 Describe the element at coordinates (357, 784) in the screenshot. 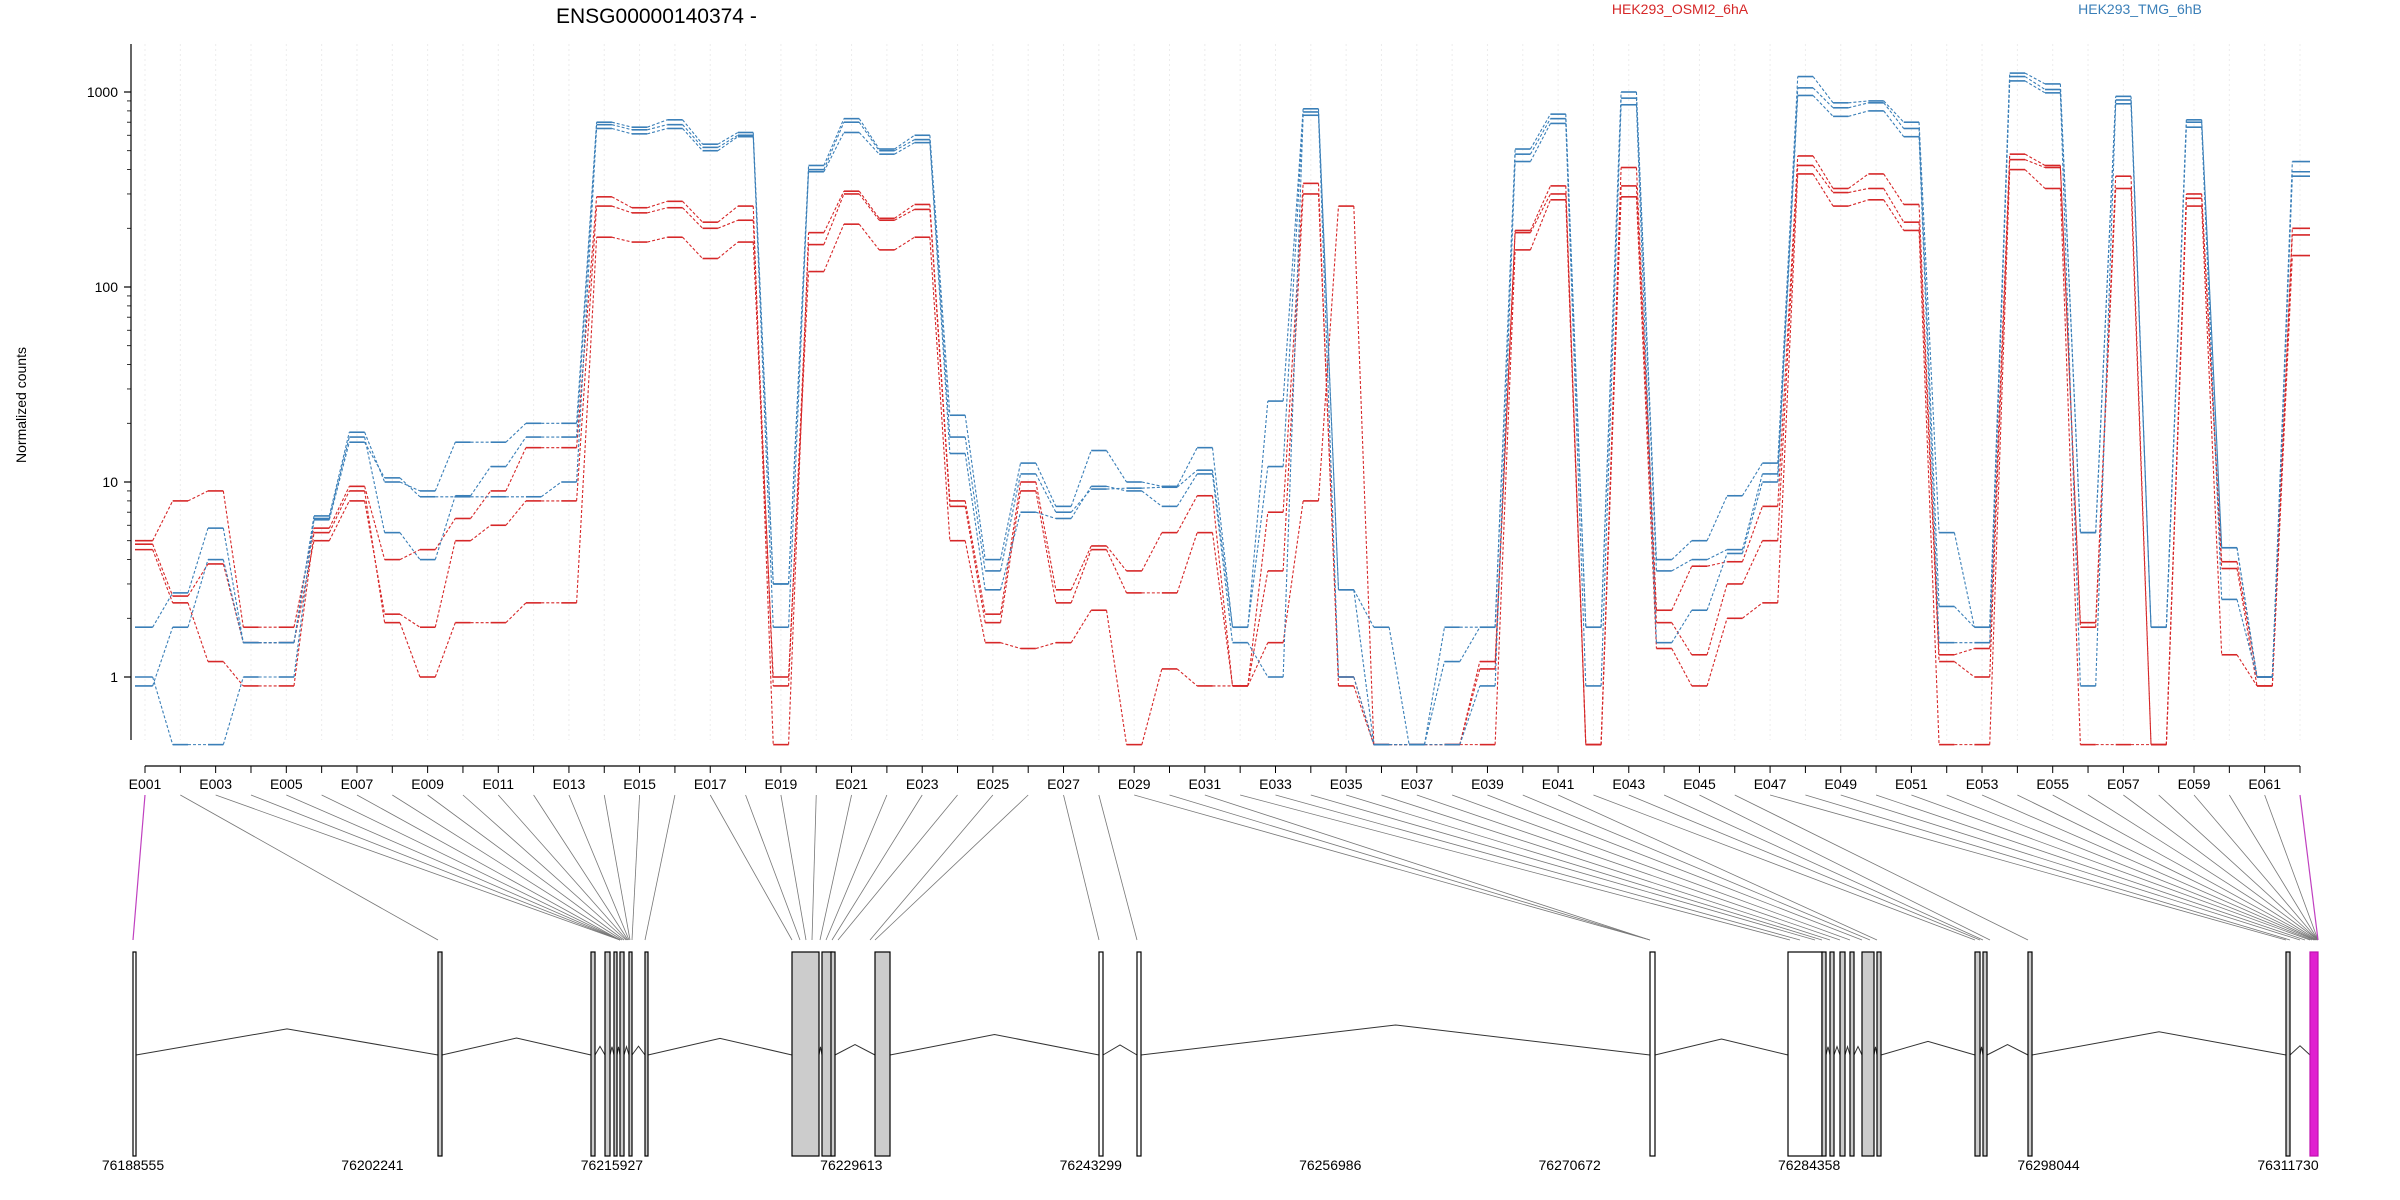

I see `x-tick-label: E007` at that location.